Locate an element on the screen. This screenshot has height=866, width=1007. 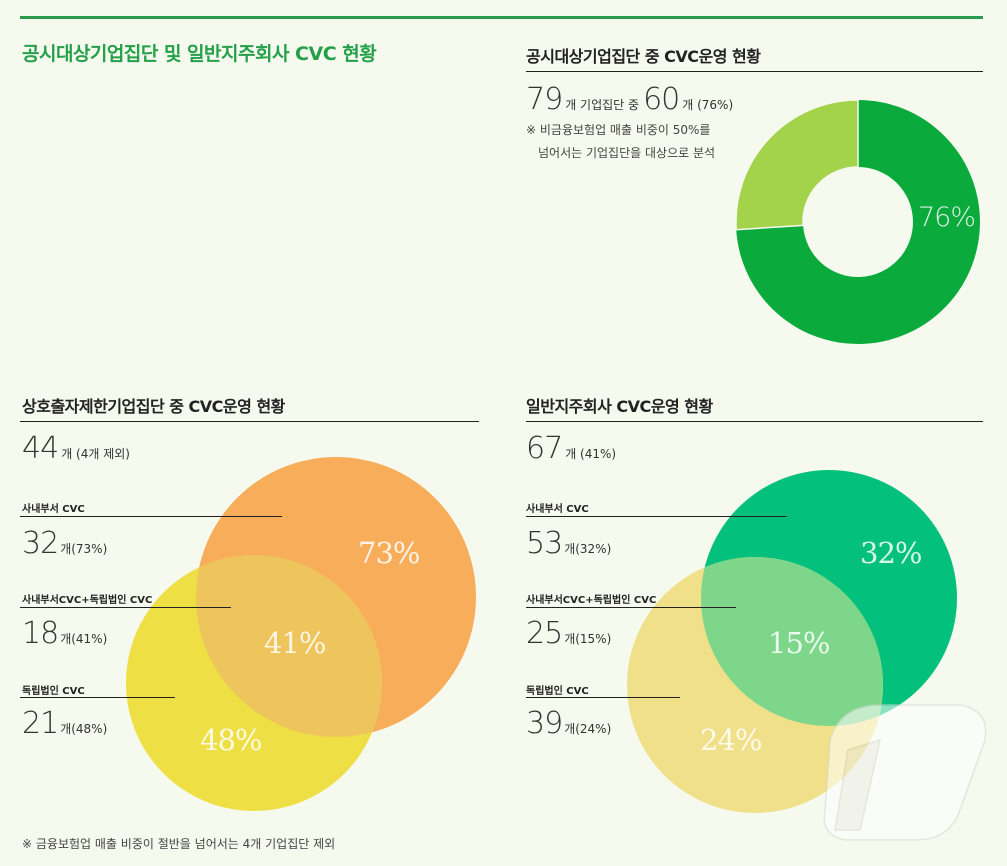
right-legend-independent-value: 39 개(24%) is located at coordinates (568, 723).